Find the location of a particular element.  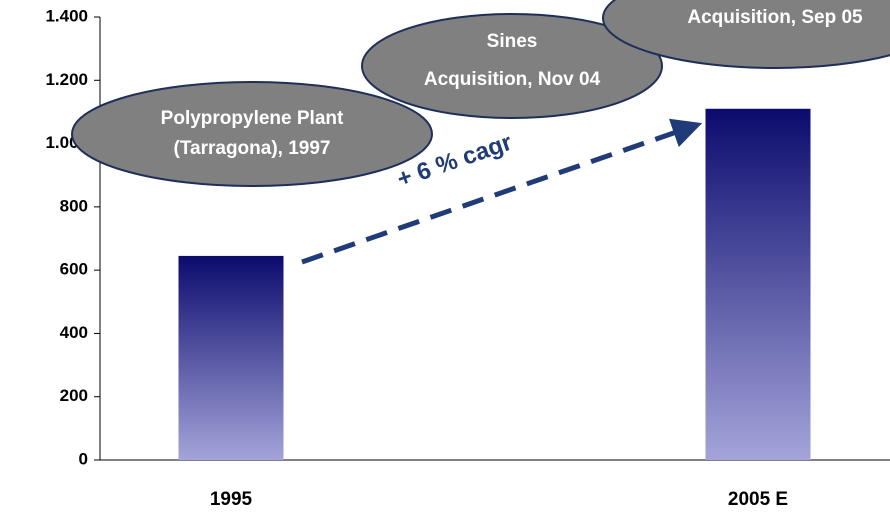

annotation-text: Polypropylene Plant is located at coordinates (252, 118).